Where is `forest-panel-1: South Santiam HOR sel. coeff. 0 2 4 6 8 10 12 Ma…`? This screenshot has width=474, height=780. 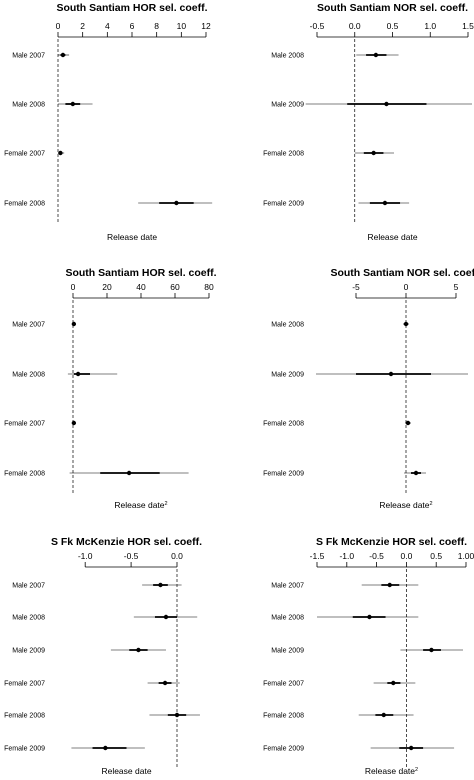
forest-panel-1: South Santiam HOR sel. coeff. 0 2 4 6 8 10 12 Ma… is located at coordinates (108, 122).